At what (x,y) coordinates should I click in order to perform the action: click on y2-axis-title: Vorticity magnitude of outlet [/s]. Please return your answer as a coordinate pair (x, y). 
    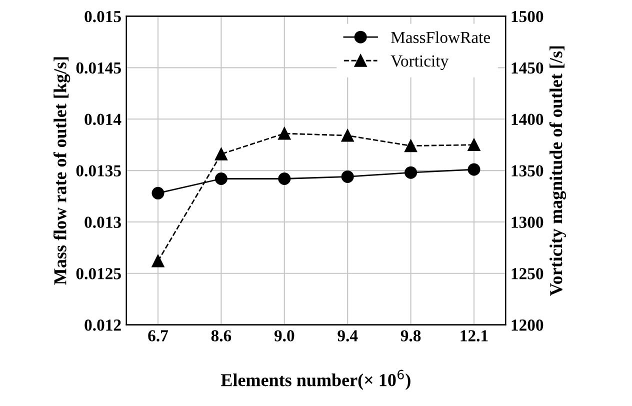
    Looking at the image, I should click on (557, 171).